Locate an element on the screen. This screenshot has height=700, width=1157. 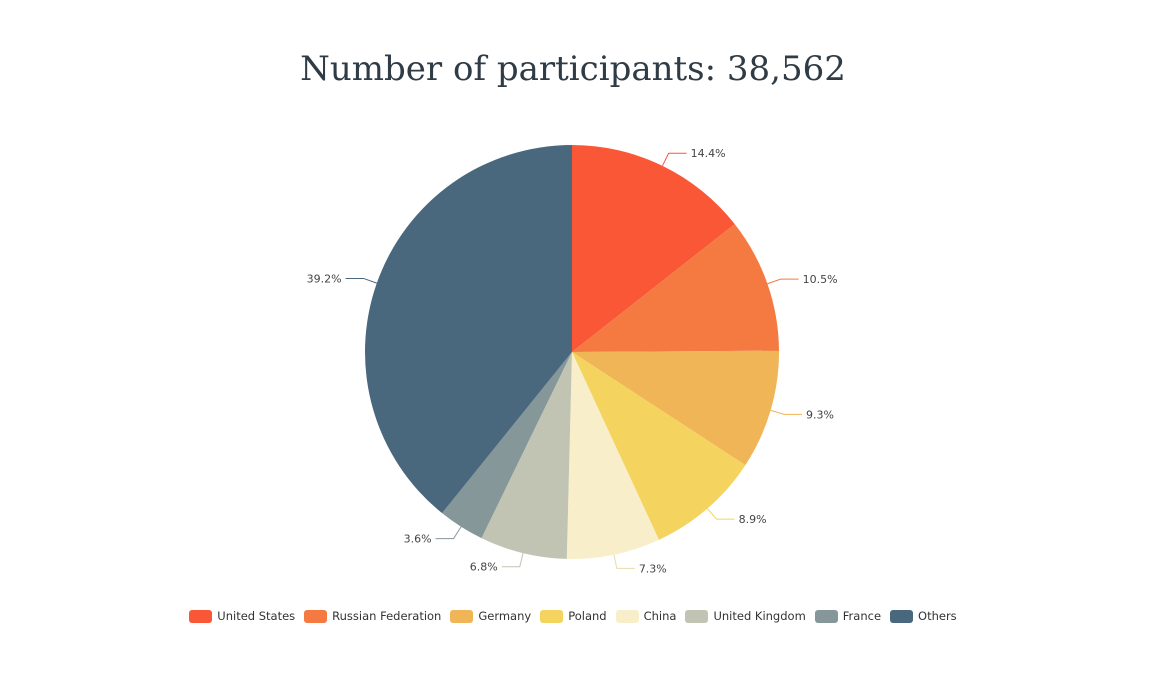
slice-label-poland: 8.9% is located at coordinates (753, 519).